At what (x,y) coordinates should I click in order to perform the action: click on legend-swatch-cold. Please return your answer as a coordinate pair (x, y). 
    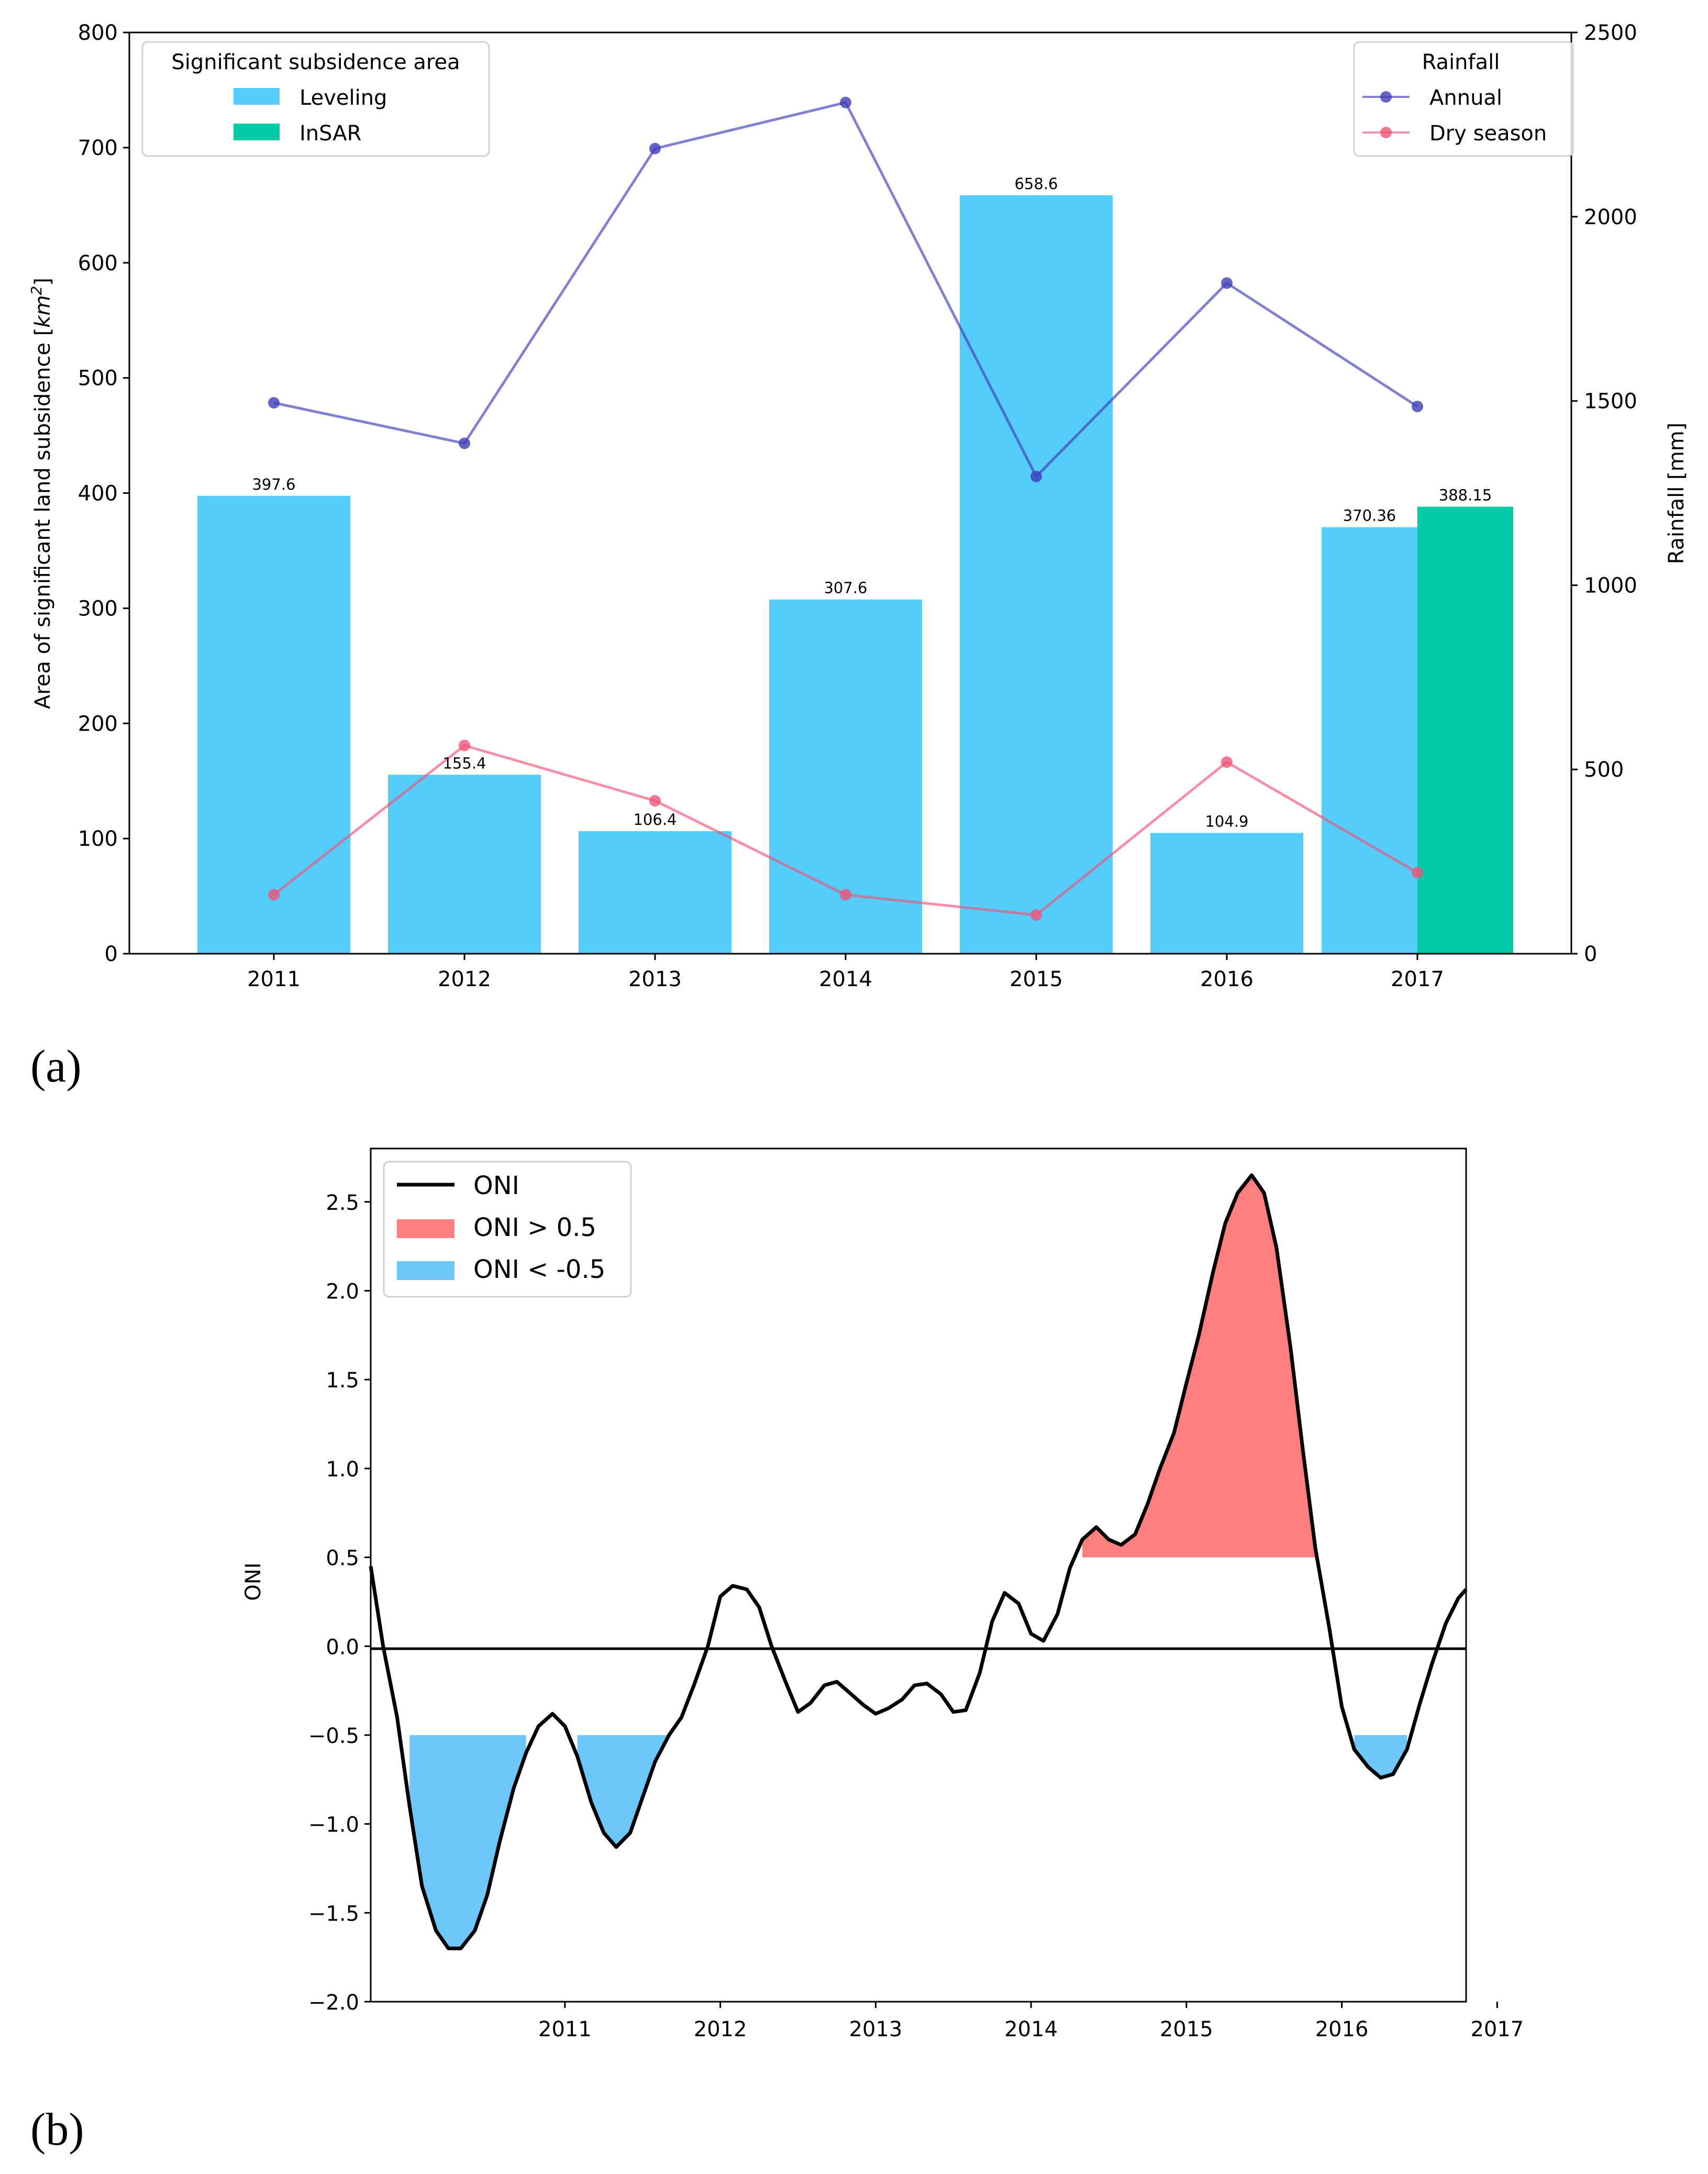
    Looking at the image, I should click on (425, 1270).